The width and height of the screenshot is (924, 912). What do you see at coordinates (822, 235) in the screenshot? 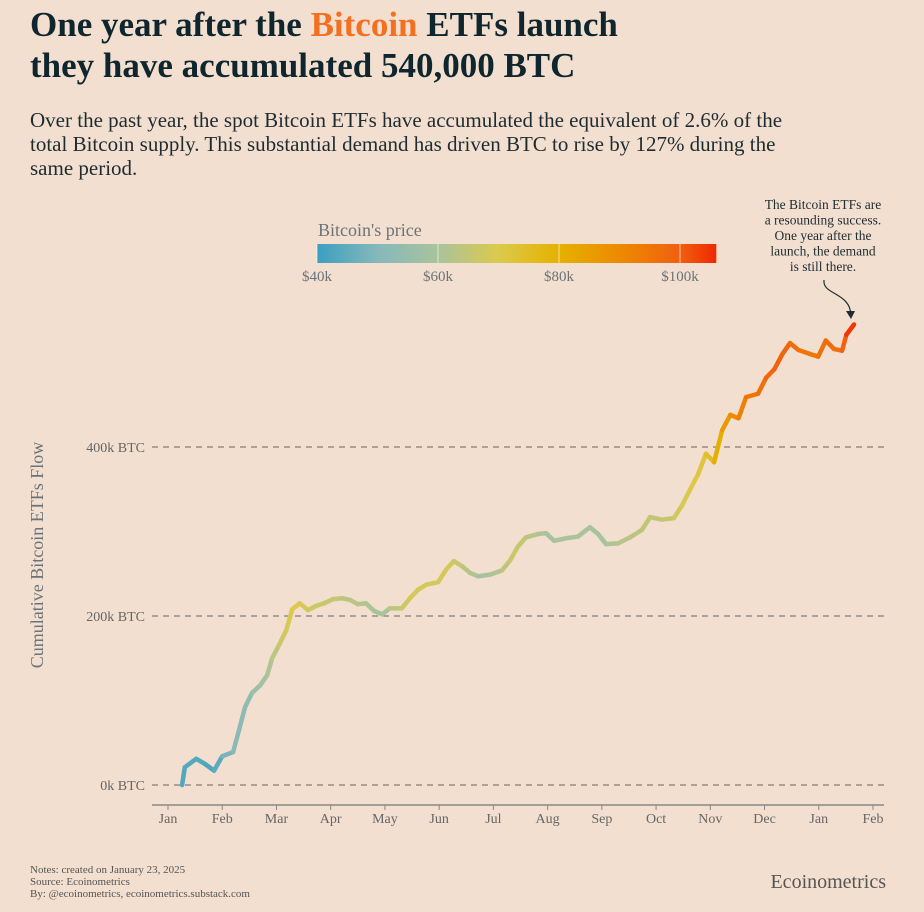
I see `annotation-text: One year after the` at bounding box center [822, 235].